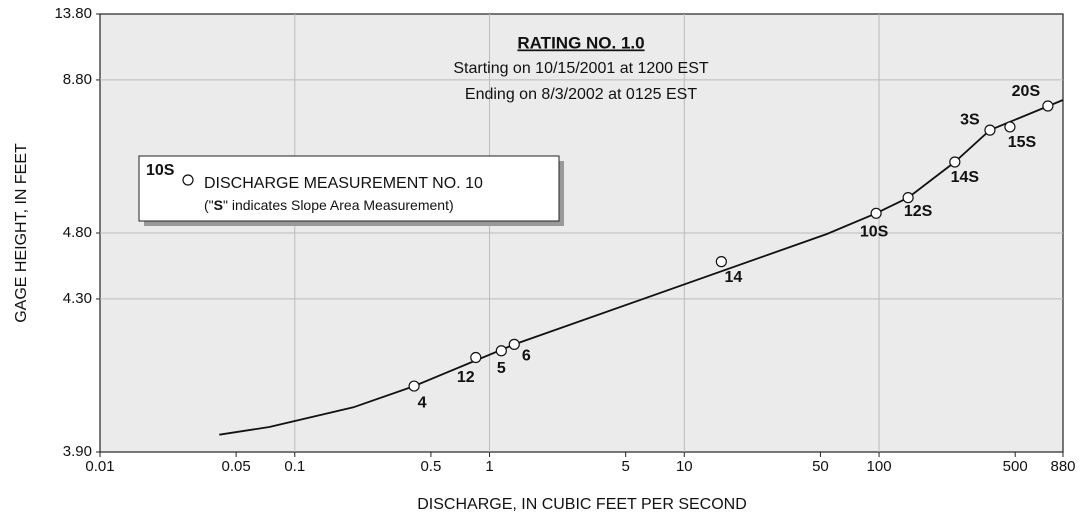  I want to click on subtitle: Starting on 10/15/2001 at 1200 EST, so click(581, 68).